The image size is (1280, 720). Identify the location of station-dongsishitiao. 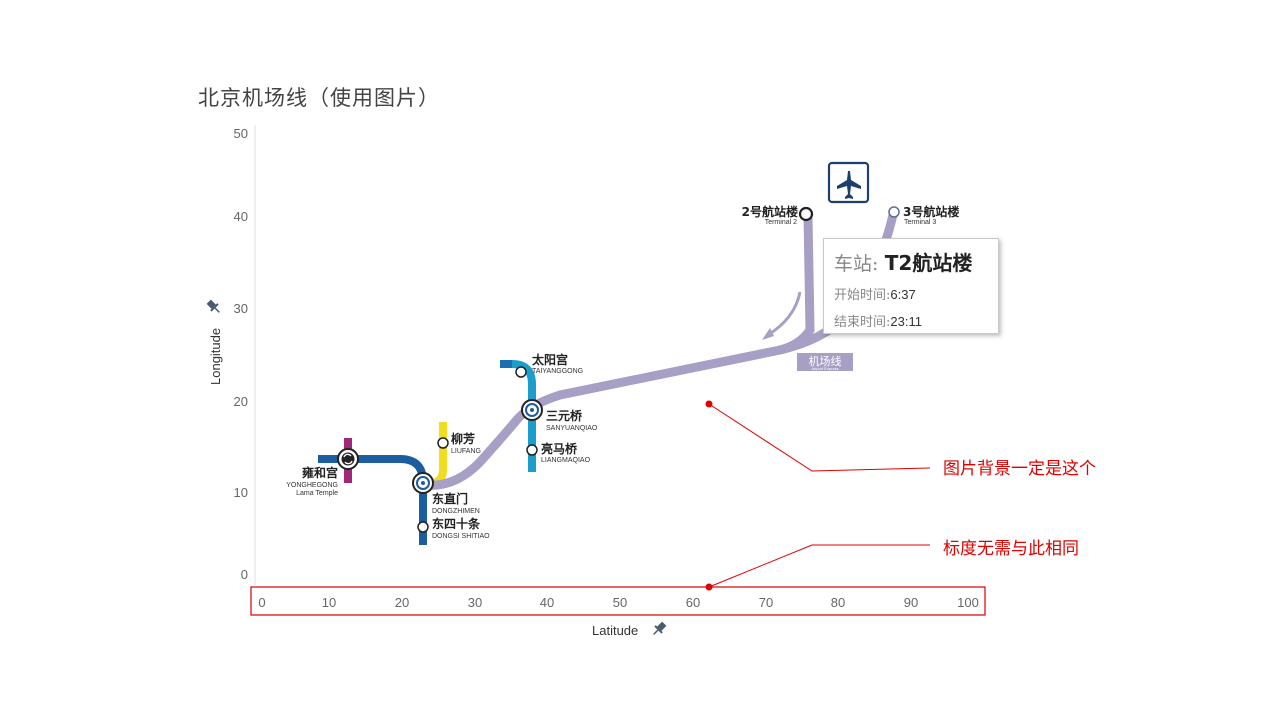
(423, 527).